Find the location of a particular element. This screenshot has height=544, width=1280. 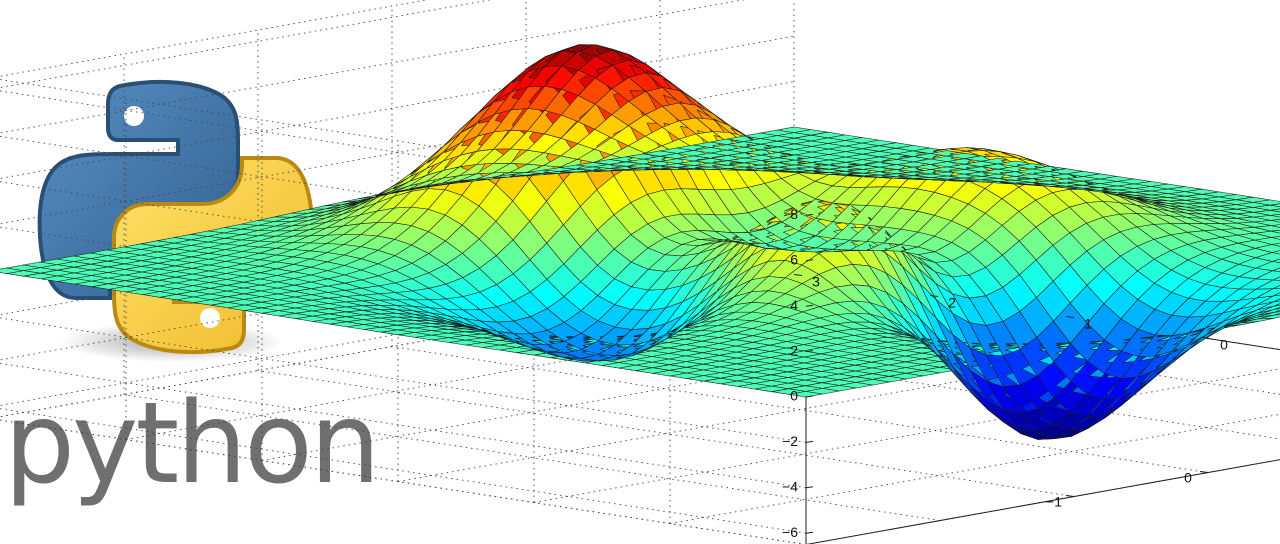

xtick-label: −1 is located at coordinates (1054, 501).